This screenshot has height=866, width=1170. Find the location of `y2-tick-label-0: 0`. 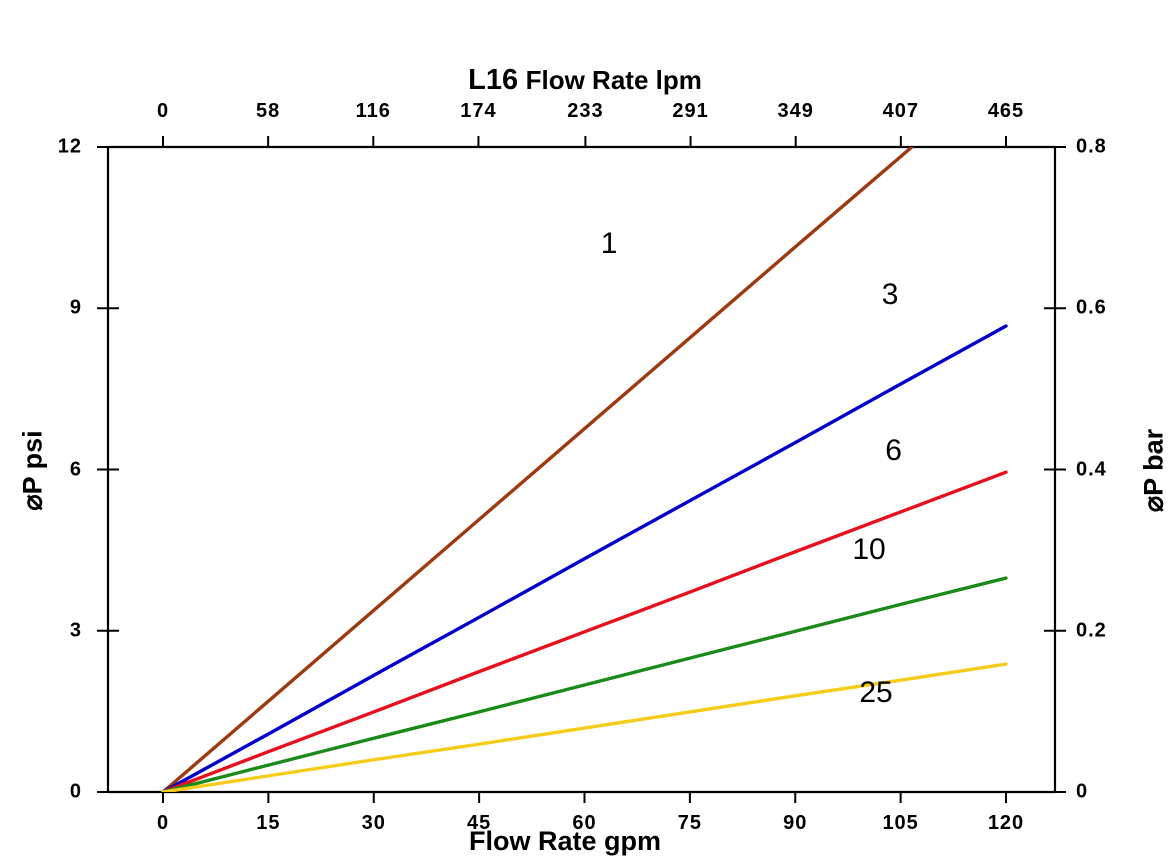

y2-tick-label-0: 0 is located at coordinates (1082, 791).